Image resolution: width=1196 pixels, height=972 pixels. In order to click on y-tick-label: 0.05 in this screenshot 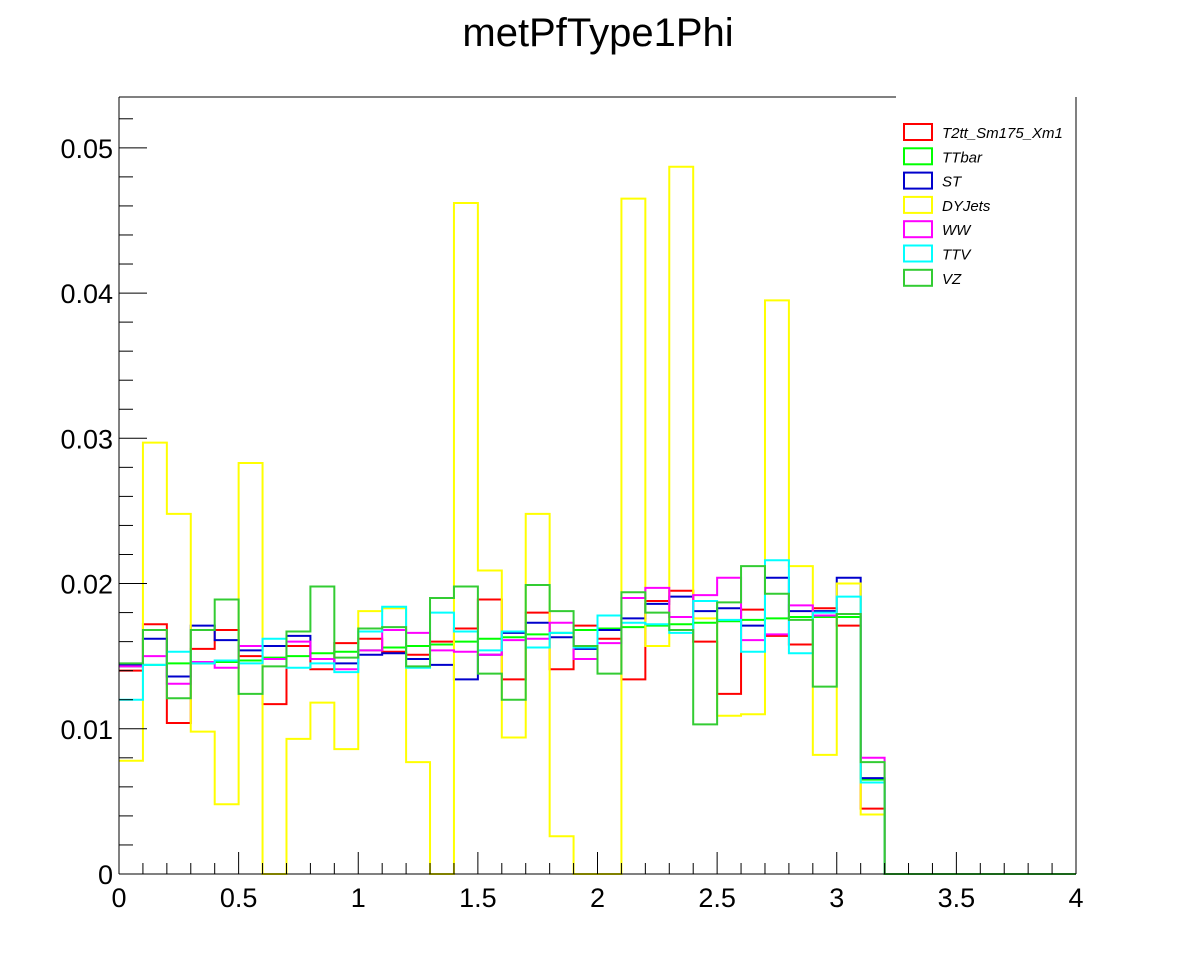, I will do `click(86, 149)`.